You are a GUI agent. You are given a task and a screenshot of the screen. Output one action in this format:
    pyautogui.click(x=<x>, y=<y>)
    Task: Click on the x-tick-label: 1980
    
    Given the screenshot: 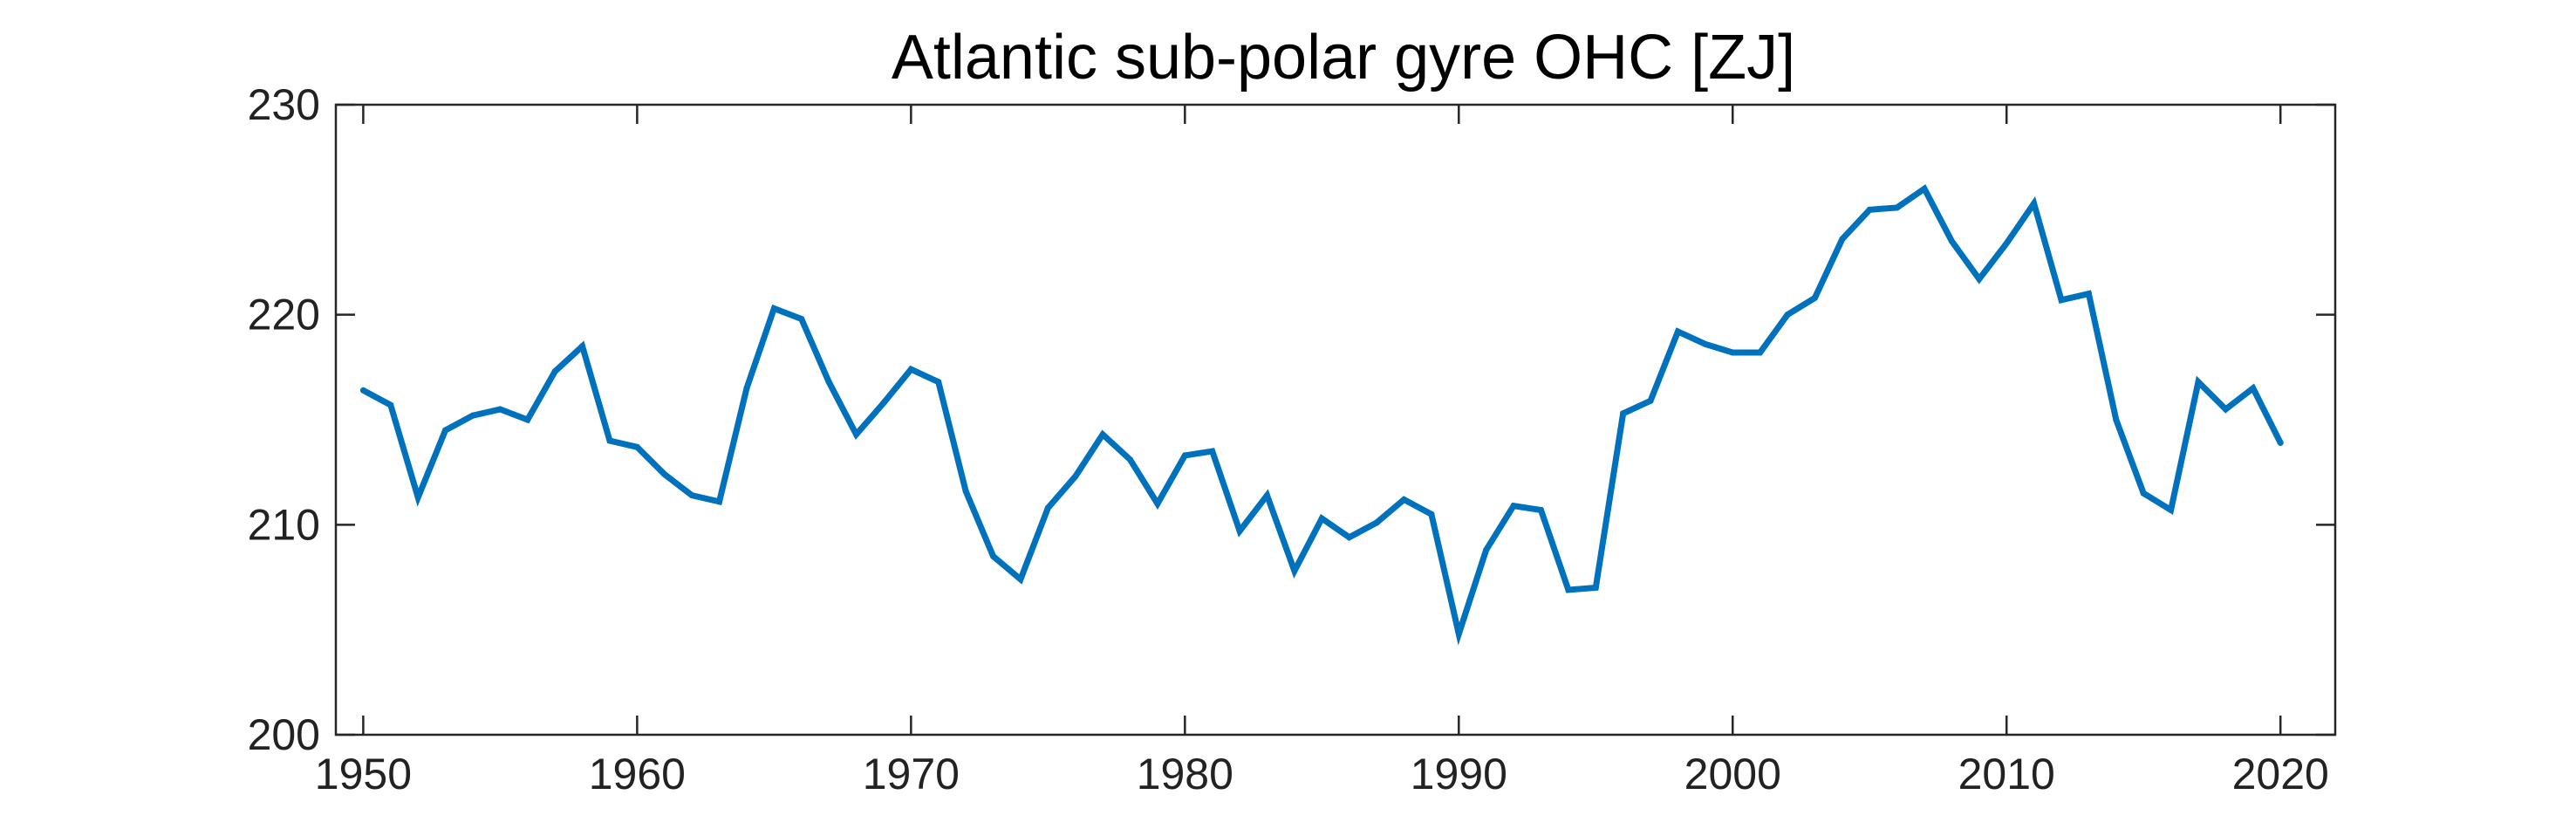 What is the action you would take?
    pyautogui.click(x=1185, y=774)
    